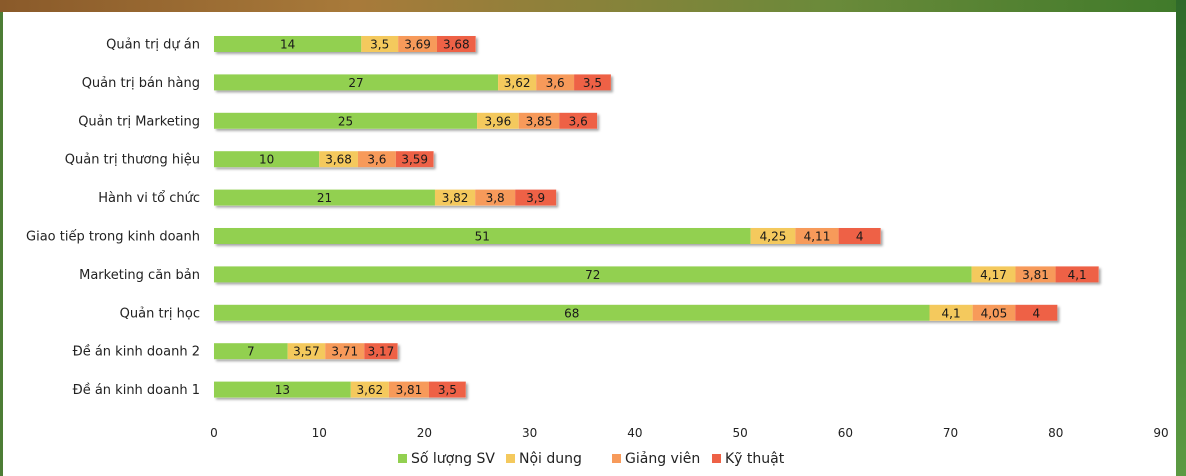 Image resolution: width=1186 pixels, height=476 pixels. Describe the element at coordinates (845, 433) in the screenshot. I see `x-tick-label: 60` at that location.